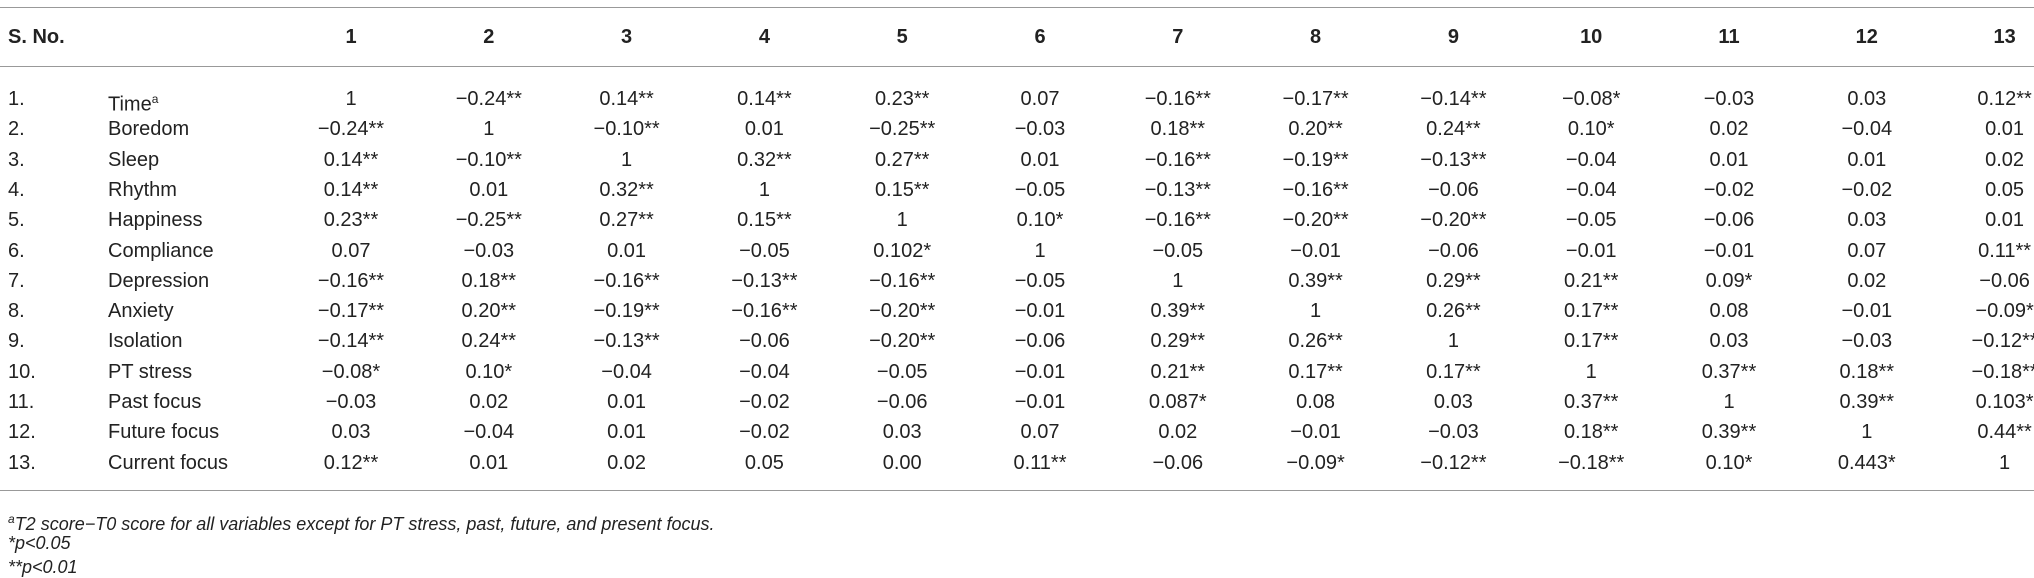 The width and height of the screenshot is (2034, 578). I want to click on row-number: 11., so click(21, 402).